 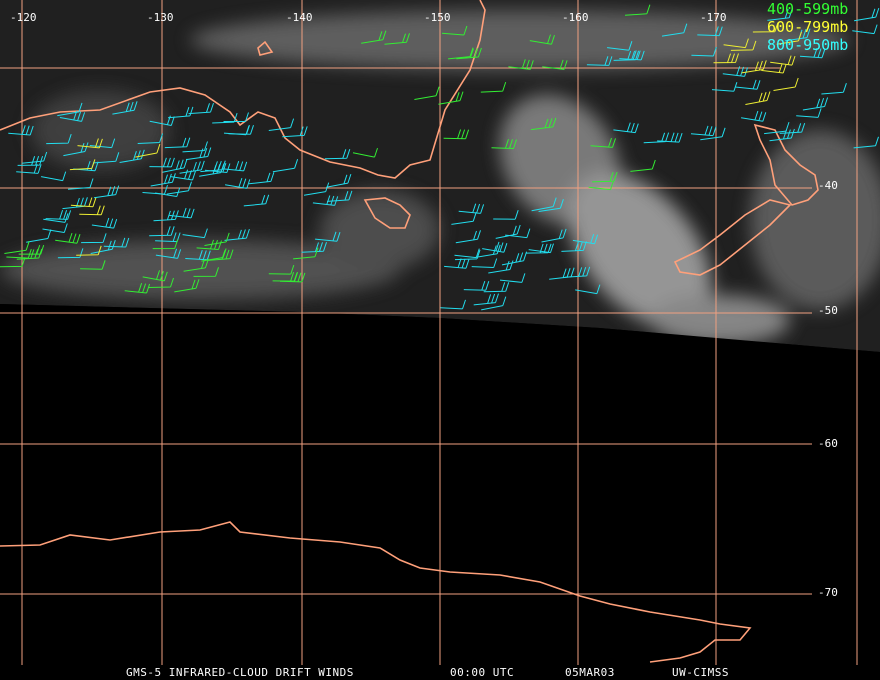 What do you see at coordinates (160, 17) in the screenshot?
I see `longitude-label: -130` at bounding box center [160, 17].